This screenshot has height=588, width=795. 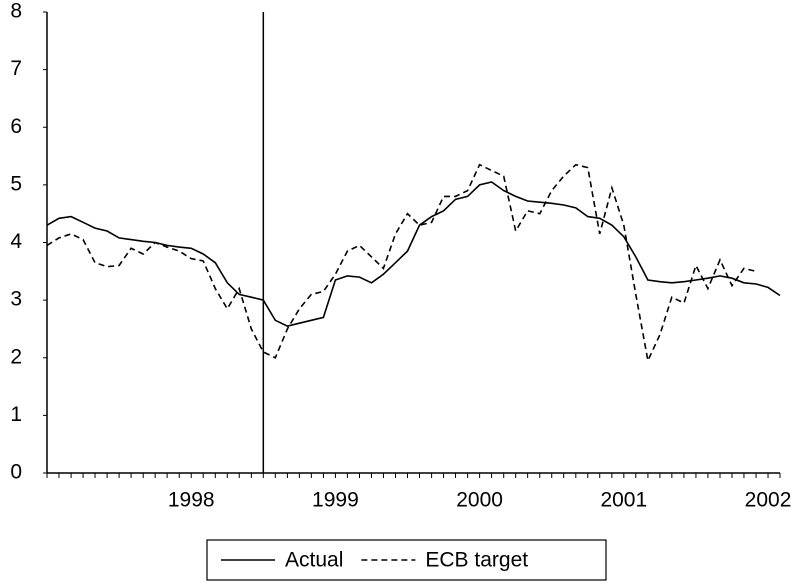 What do you see at coordinates (16, 299) in the screenshot?
I see `y-tick-label: 3` at bounding box center [16, 299].